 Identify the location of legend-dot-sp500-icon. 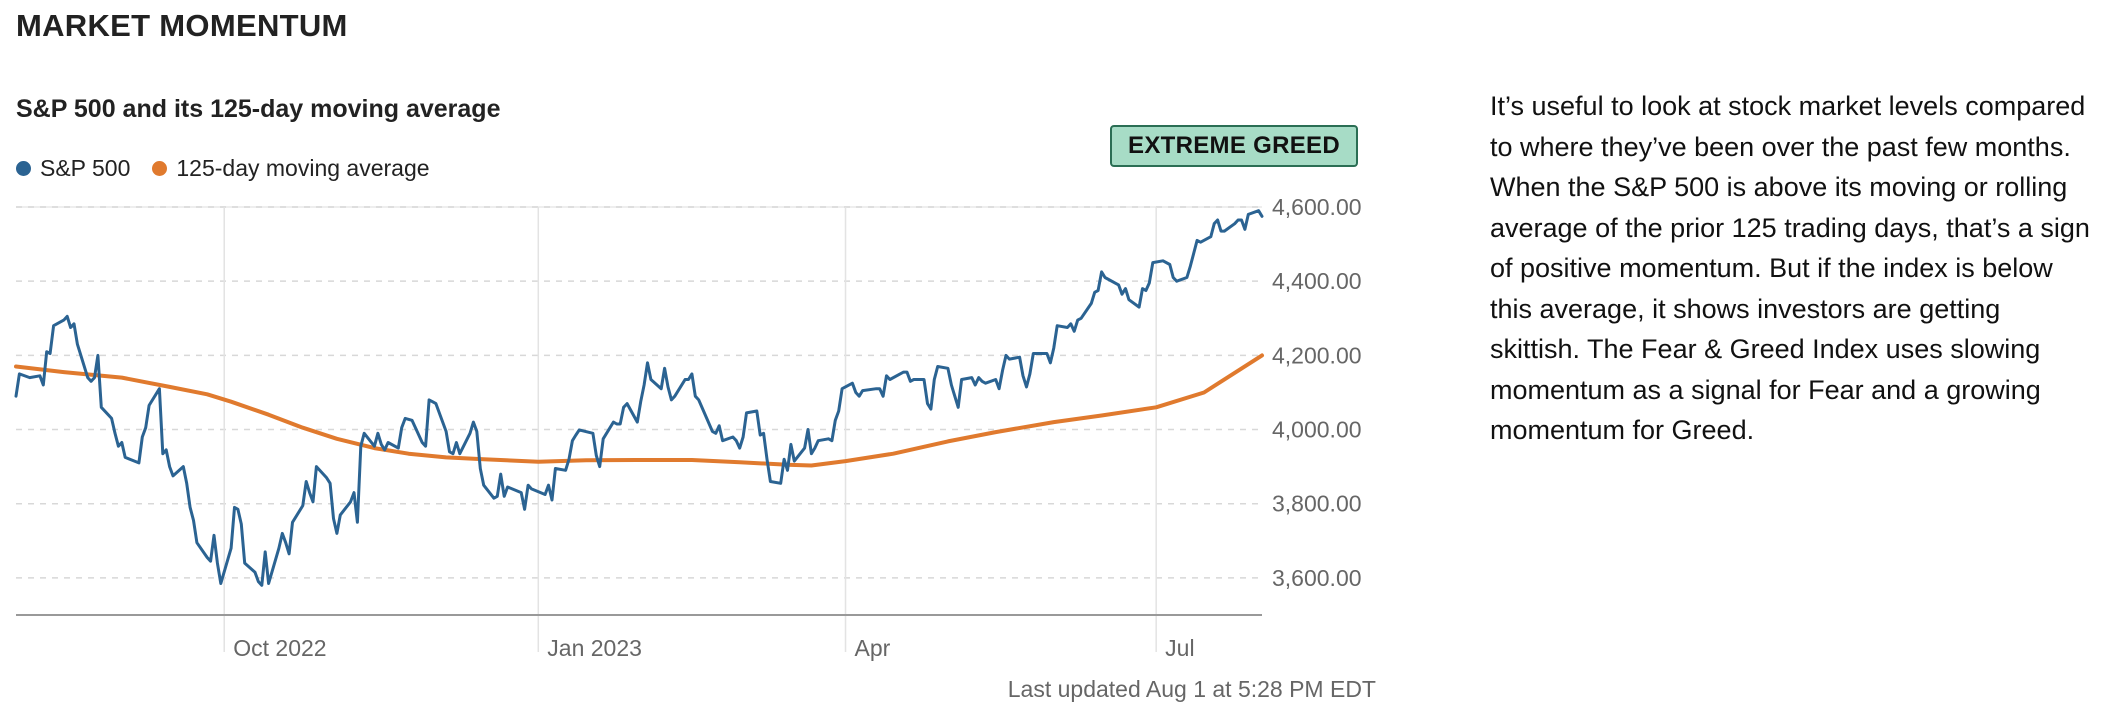
(23, 168).